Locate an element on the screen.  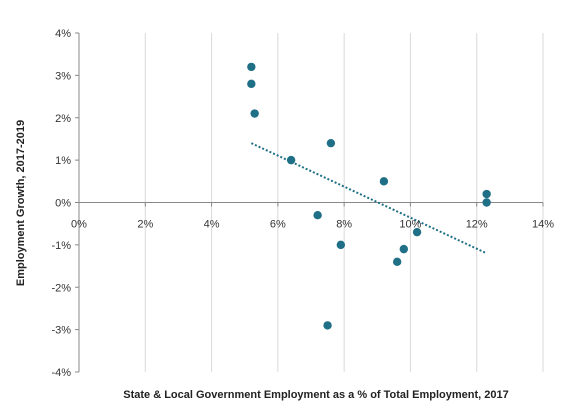
x-tick-label: 2% is located at coordinates (145, 225).